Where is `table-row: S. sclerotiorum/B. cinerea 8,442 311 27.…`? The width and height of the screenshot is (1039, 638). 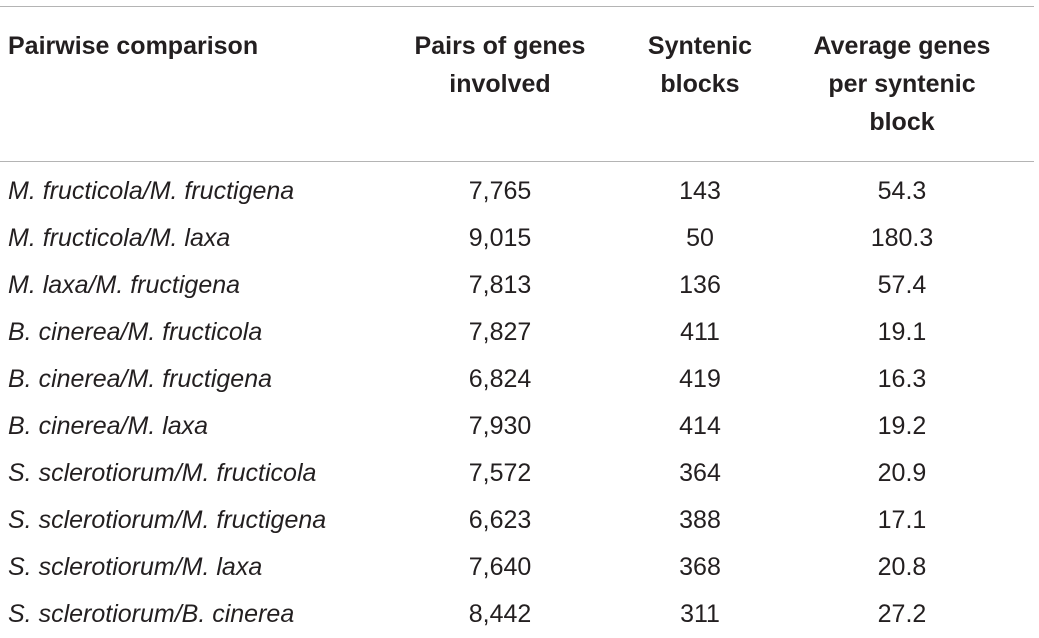 table-row: S. sclerotiorum/B. cinerea 8,442 311 27.… is located at coordinates (517, 614).